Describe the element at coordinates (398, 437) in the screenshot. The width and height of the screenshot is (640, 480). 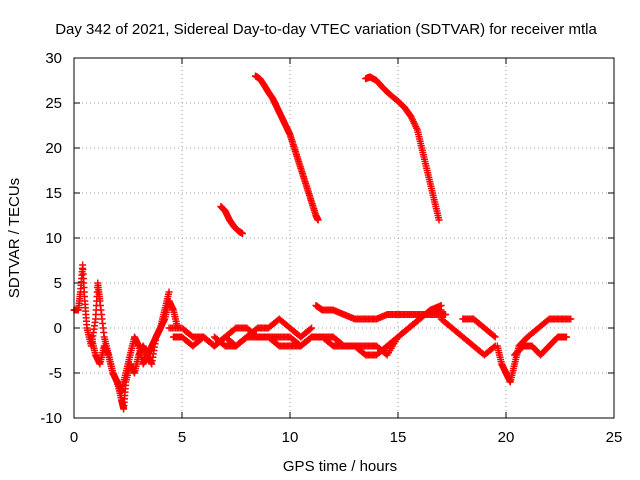
I see `x-tick-label: 15` at that location.